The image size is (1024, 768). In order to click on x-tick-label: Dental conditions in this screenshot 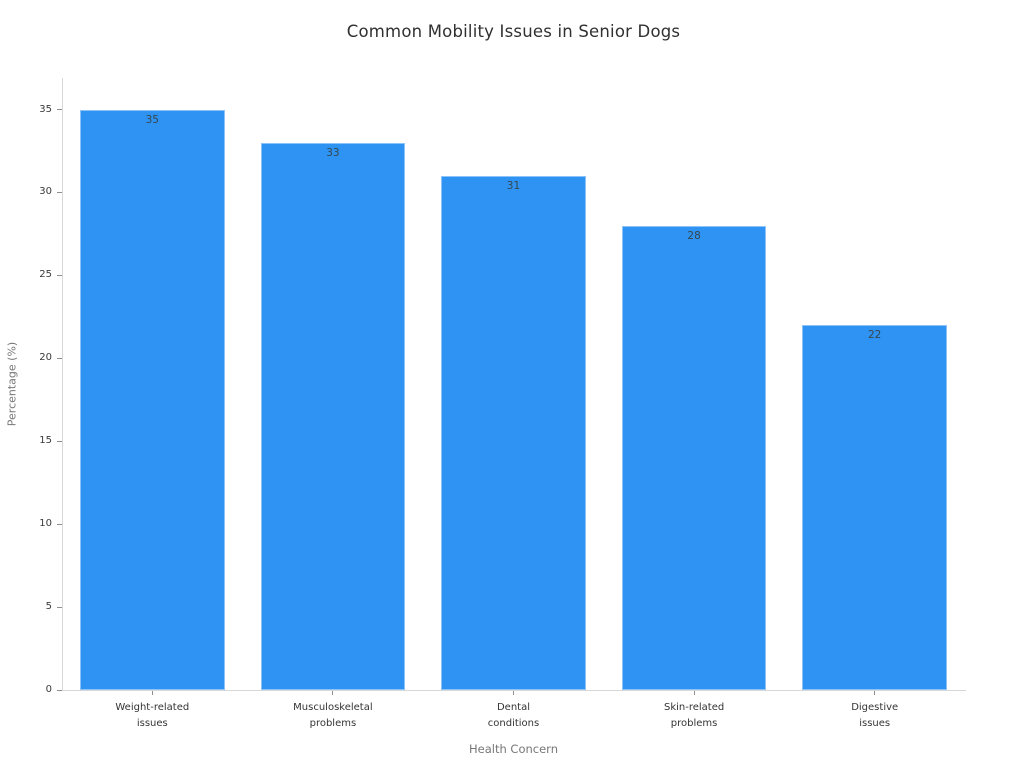, I will do `click(513, 715)`.